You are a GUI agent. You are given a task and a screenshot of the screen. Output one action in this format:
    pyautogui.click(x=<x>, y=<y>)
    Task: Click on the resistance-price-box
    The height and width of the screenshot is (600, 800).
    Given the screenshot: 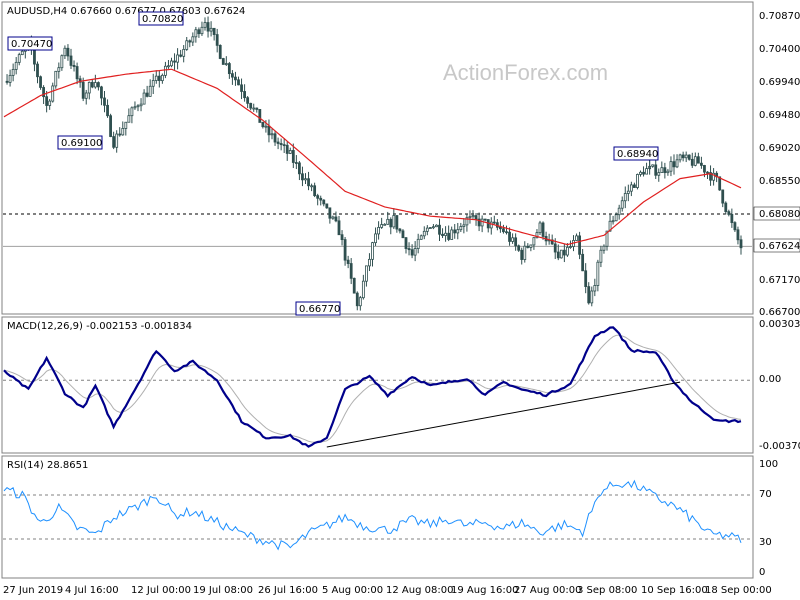 What is the action you would take?
    pyautogui.click(x=776, y=213)
    